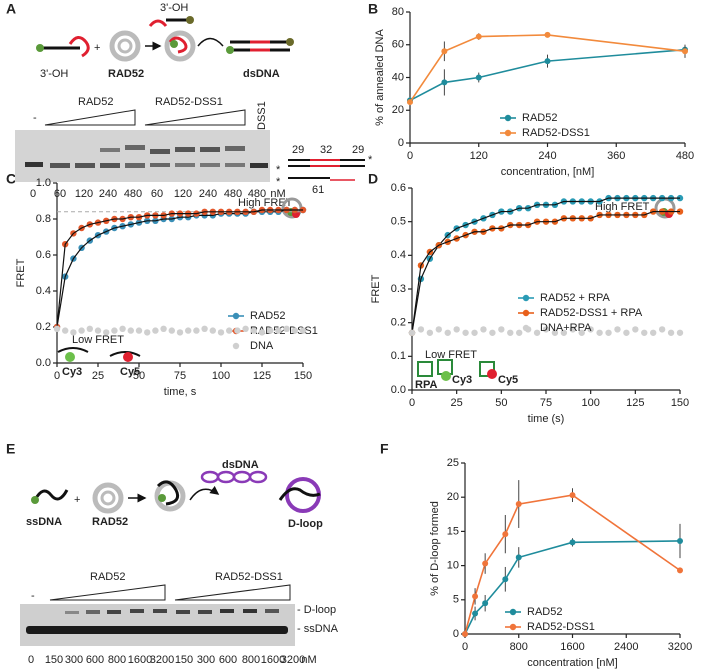 This screenshot has width=709, height=669. I want to click on x-tick-label: 2400, so click(626, 647).